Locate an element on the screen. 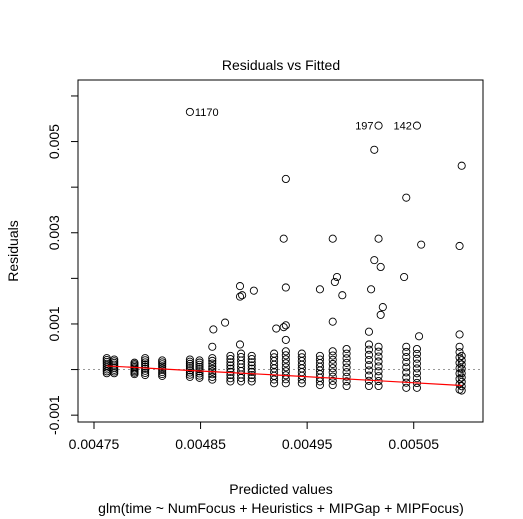 This screenshot has height=519, width=523. y-tick-label: 0.001 is located at coordinates (54, 323).